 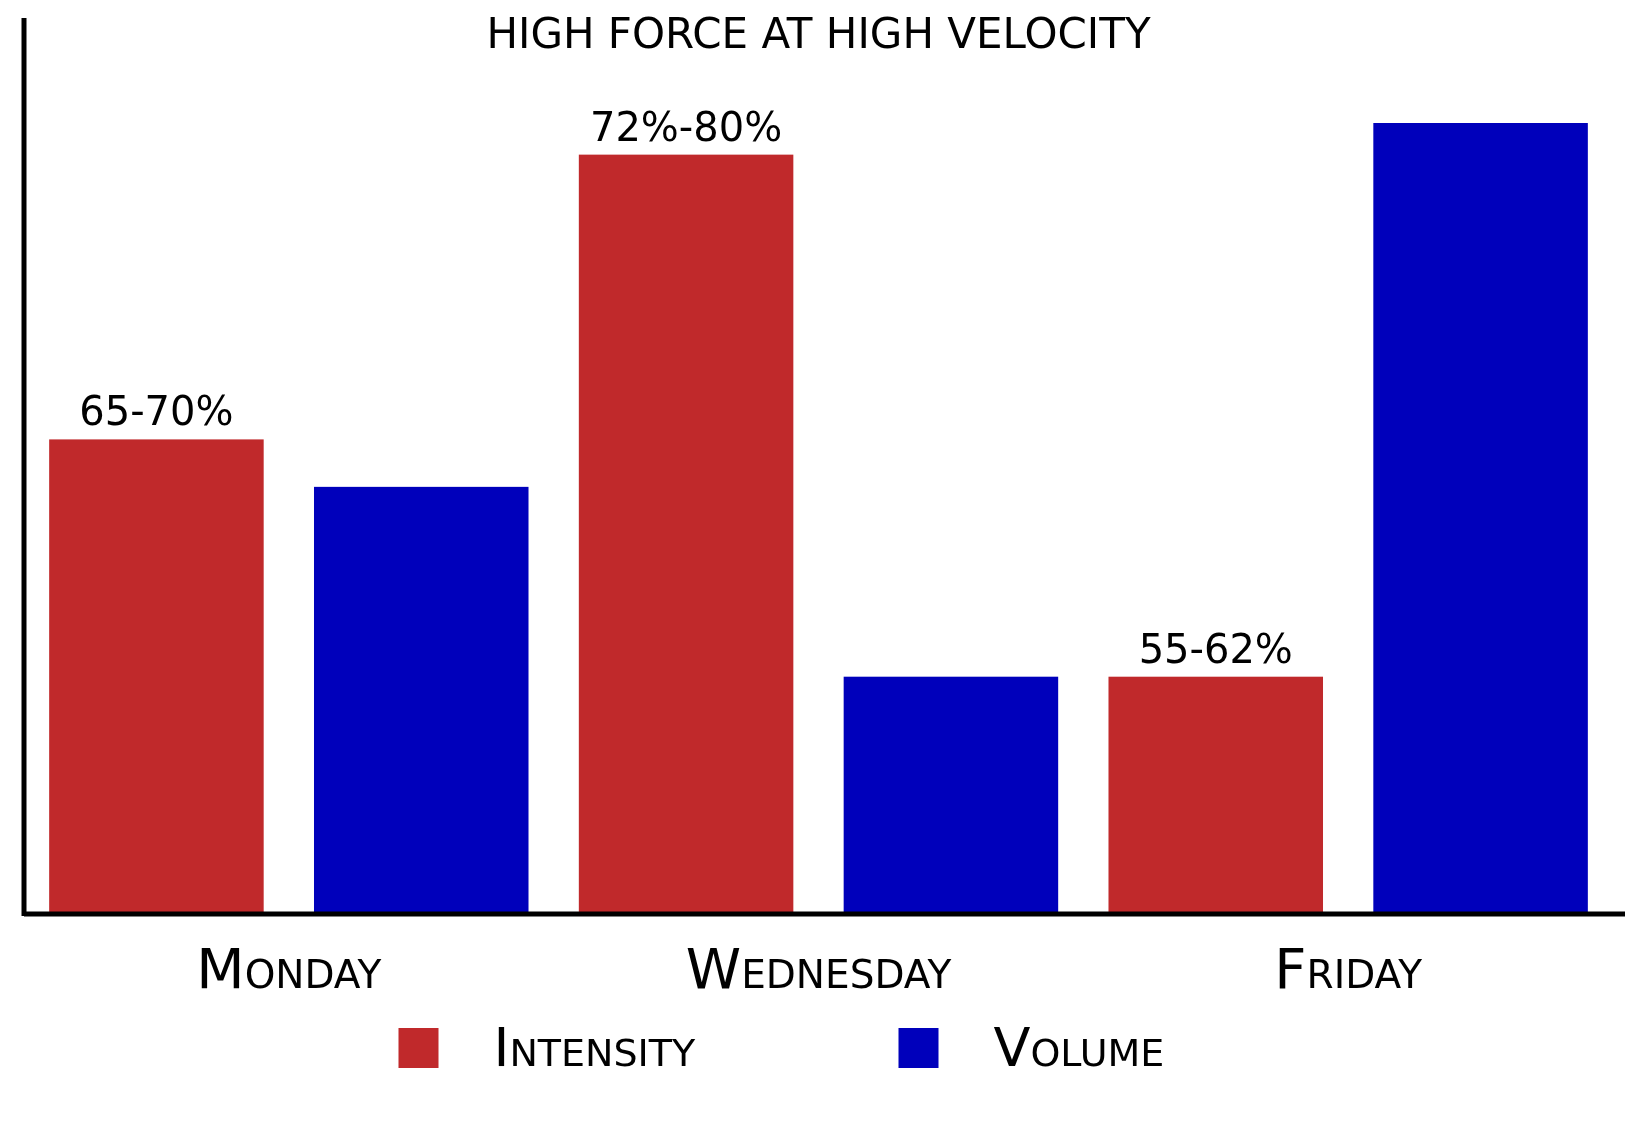 I want to click on legend-label: Volume, so click(x=1079, y=1047).